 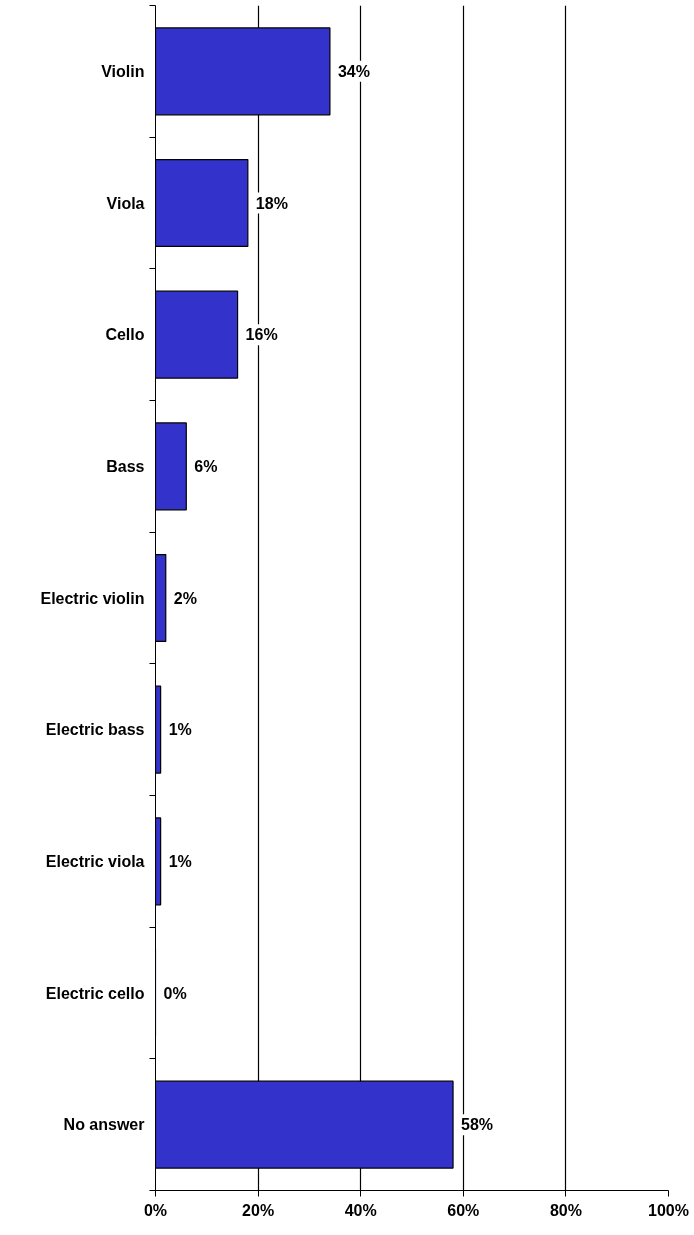 I want to click on data-label: 18%, so click(x=271, y=203).